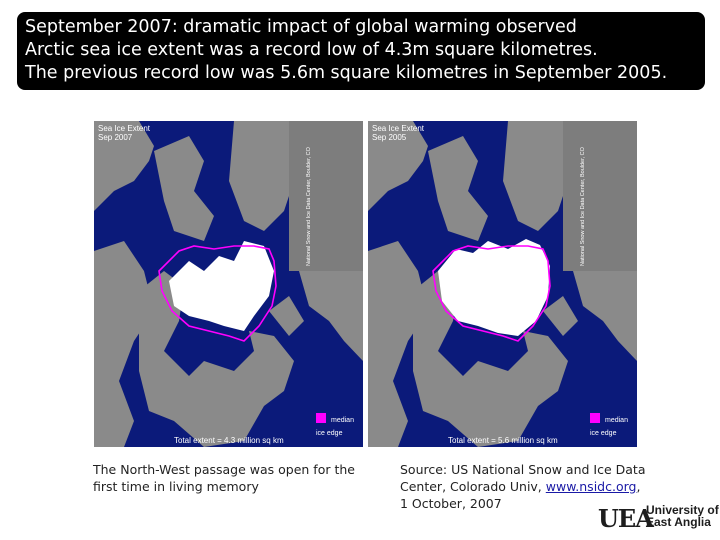 This screenshot has width=720, height=540. I want to click on left-caption-line-2: first time in living memory, so click(176, 486).